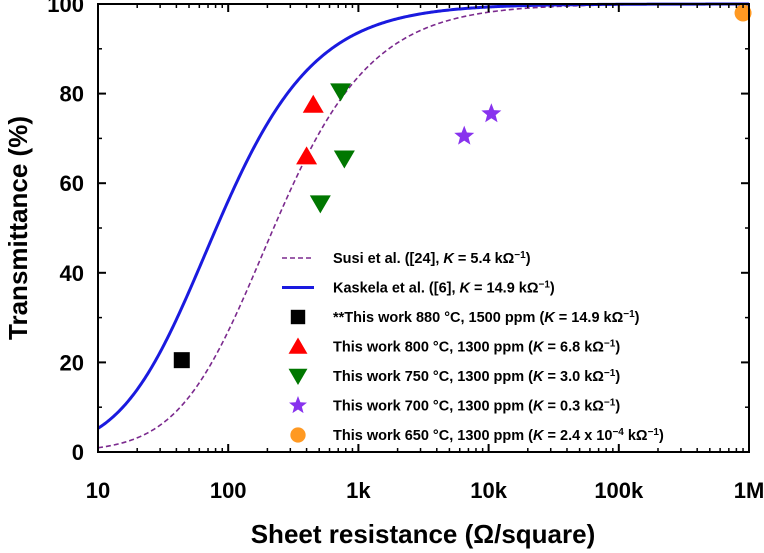 This screenshot has width=764, height=553. Describe the element at coordinates (425, 490) in the screenshot. I see `x-tick-labels: 10 100 1k 10k 100k 1M` at that location.